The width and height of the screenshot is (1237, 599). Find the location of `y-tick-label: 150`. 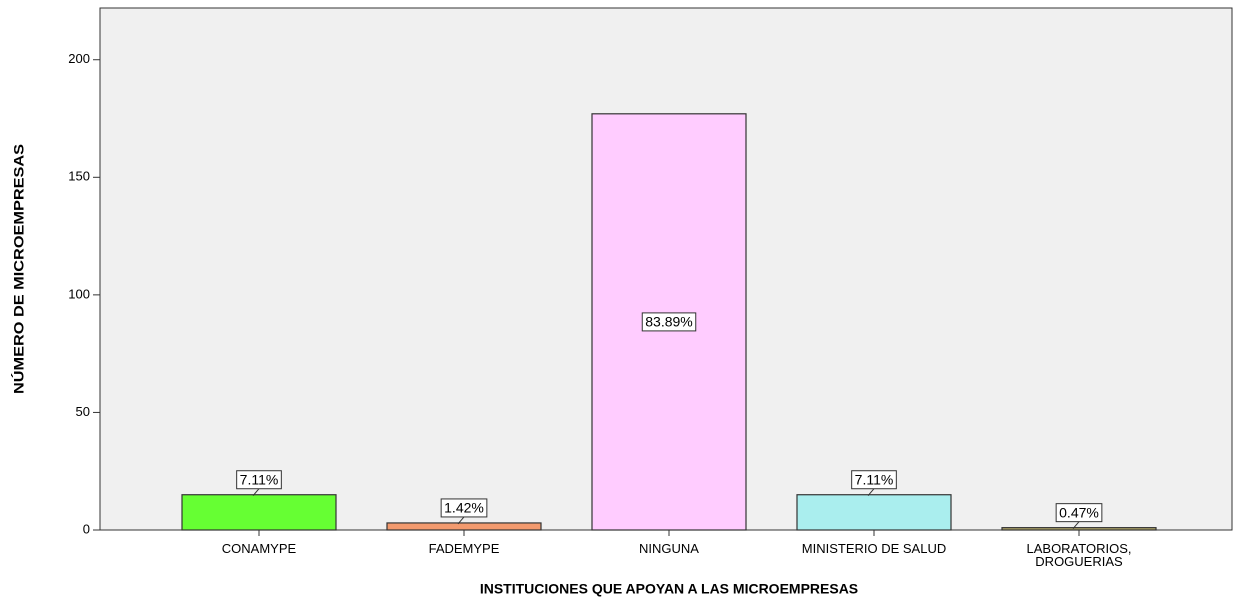

y-tick-label: 150 is located at coordinates (79, 176).